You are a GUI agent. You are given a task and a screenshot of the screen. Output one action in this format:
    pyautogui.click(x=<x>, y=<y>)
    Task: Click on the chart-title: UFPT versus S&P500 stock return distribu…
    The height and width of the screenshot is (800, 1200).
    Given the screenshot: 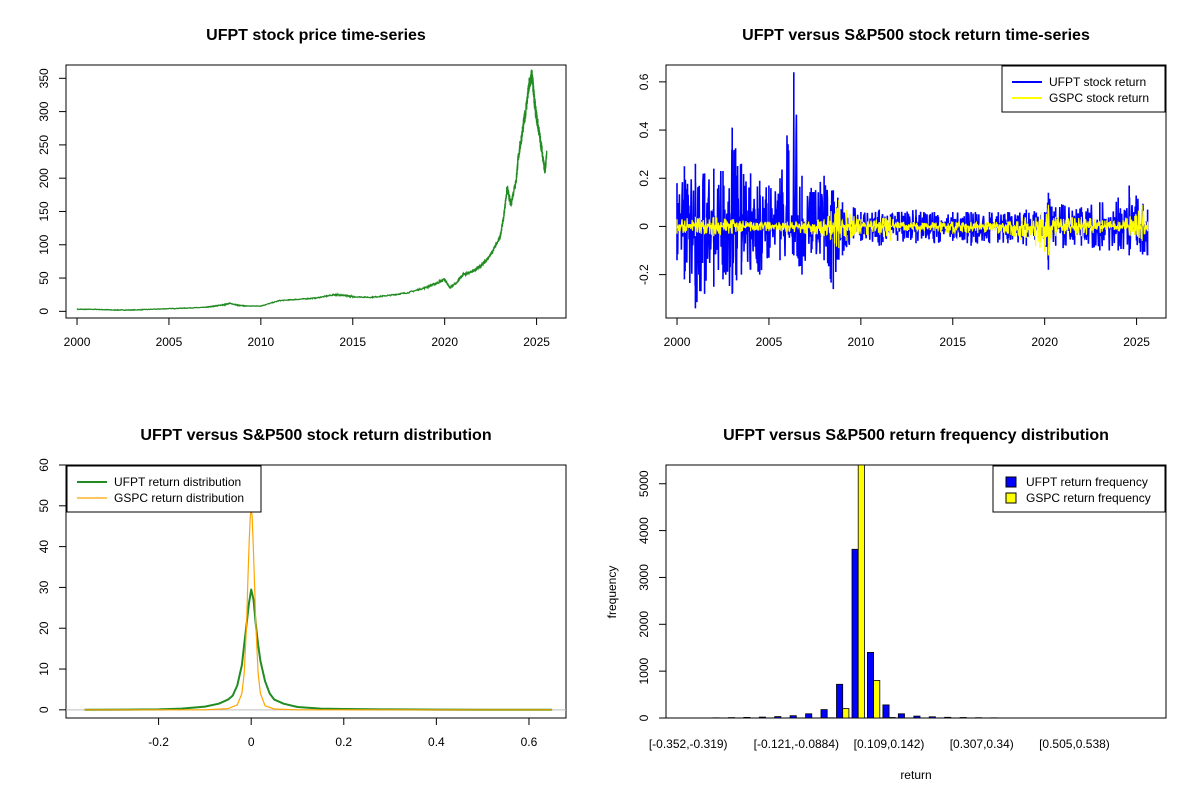 What is the action you would take?
    pyautogui.click(x=315, y=435)
    